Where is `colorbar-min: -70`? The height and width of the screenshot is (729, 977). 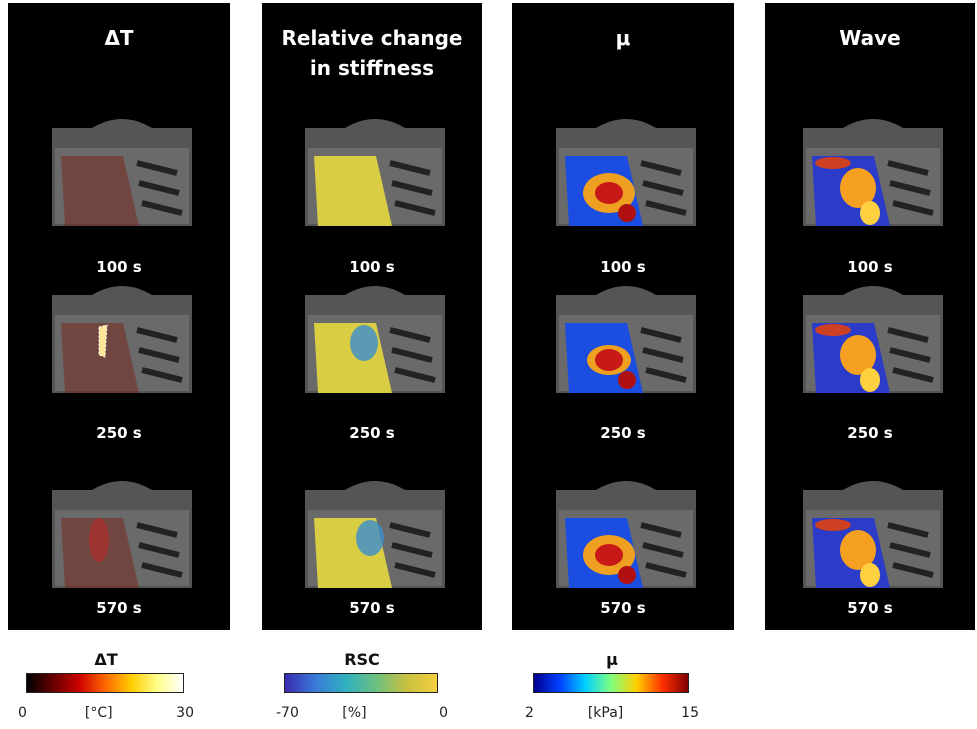
colorbar-min: -70 is located at coordinates (287, 713).